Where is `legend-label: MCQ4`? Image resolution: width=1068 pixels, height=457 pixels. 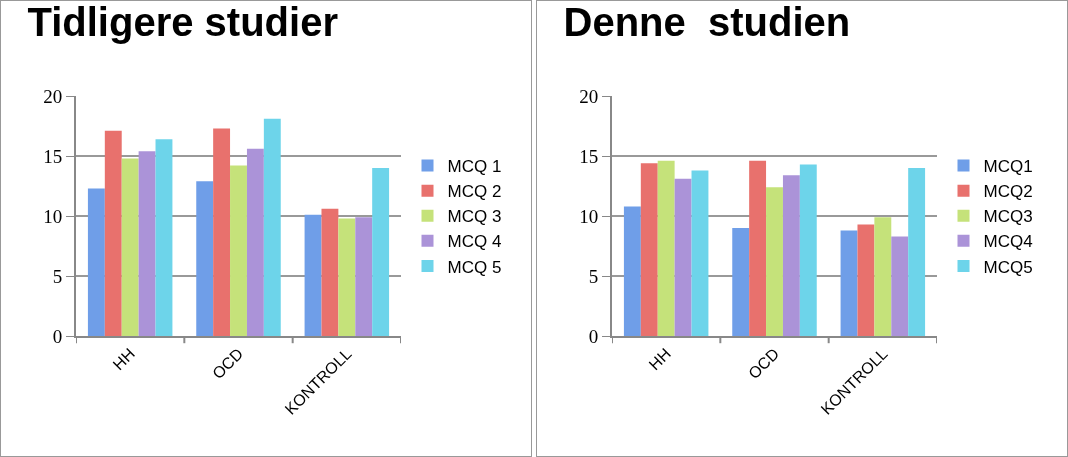
legend-label: MCQ4 is located at coordinates (1008, 242).